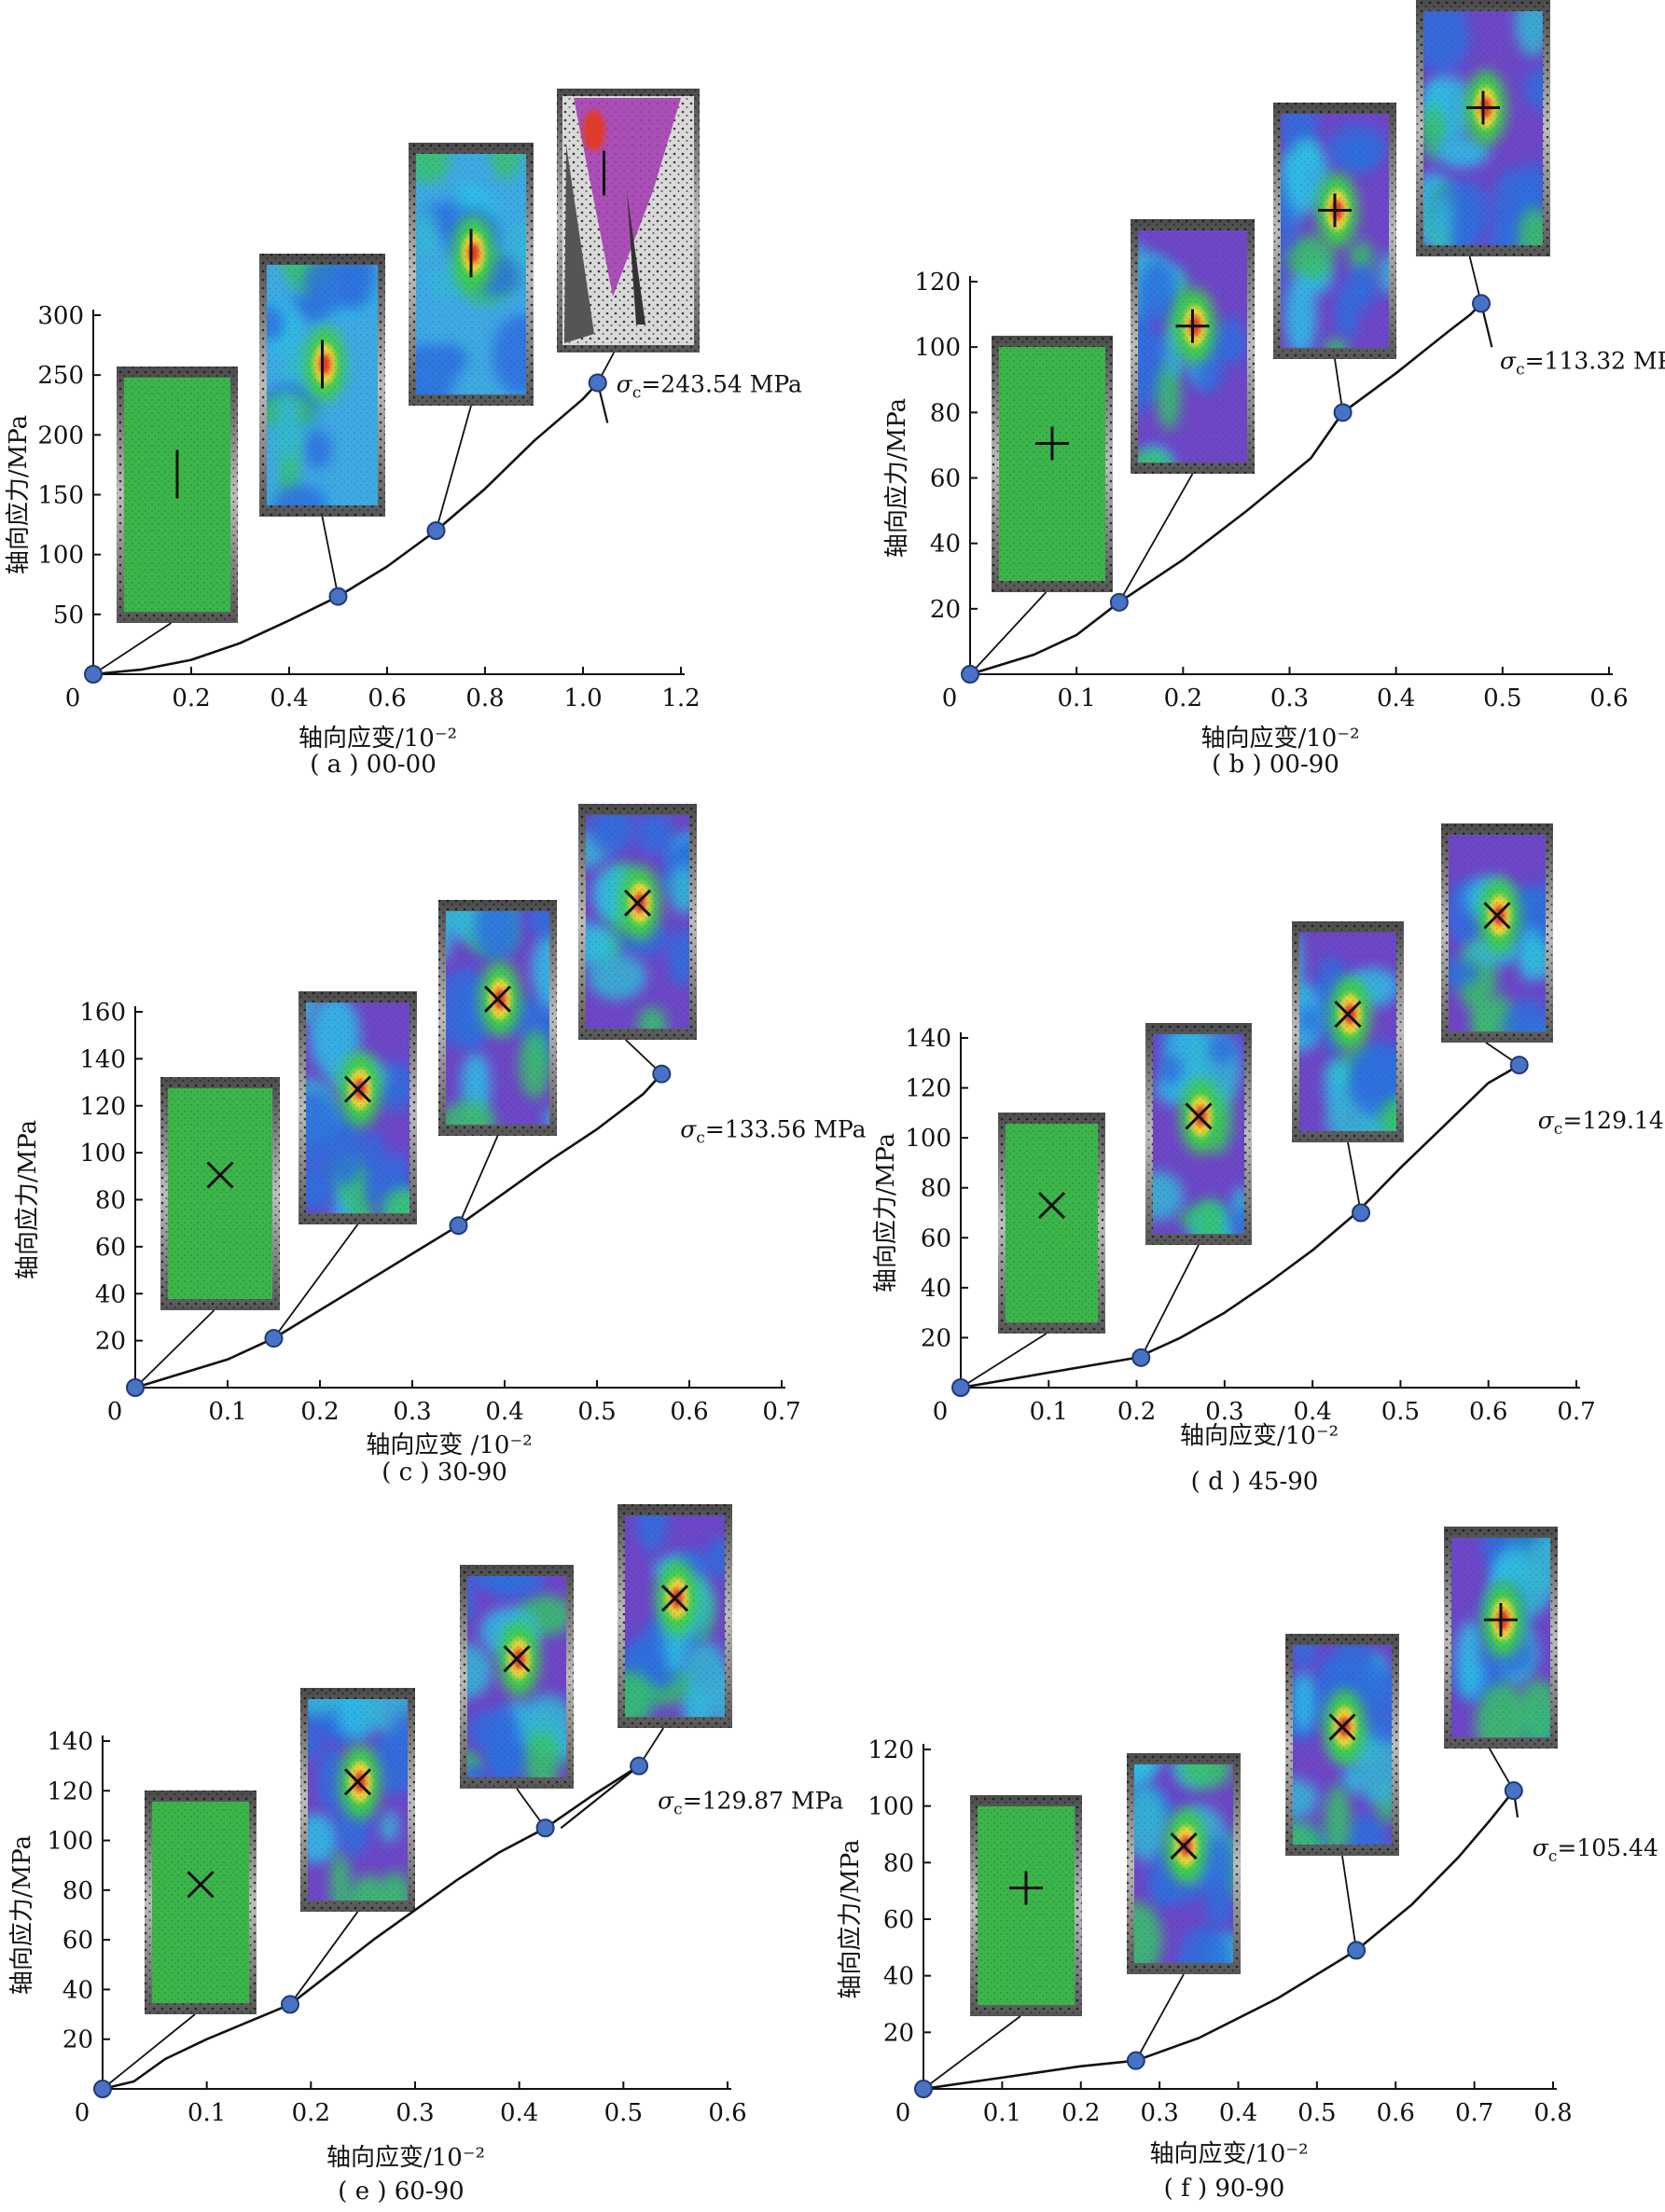 The height and width of the screenshot is (2212, 1665). Describe the element at coordinates (1582, 363) in the screenshot. I see `peak-strength-label: σc=113.32 MPa` at that location.